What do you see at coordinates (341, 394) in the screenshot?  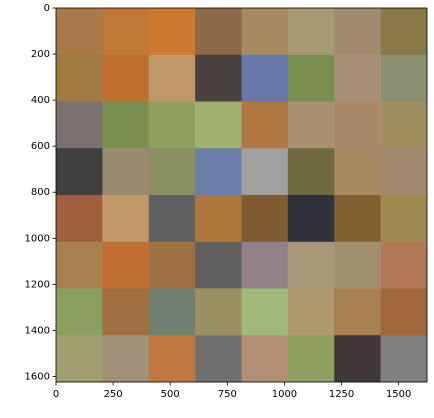 I see `x-tick-label: 1250` at bounding box center [341, 394].